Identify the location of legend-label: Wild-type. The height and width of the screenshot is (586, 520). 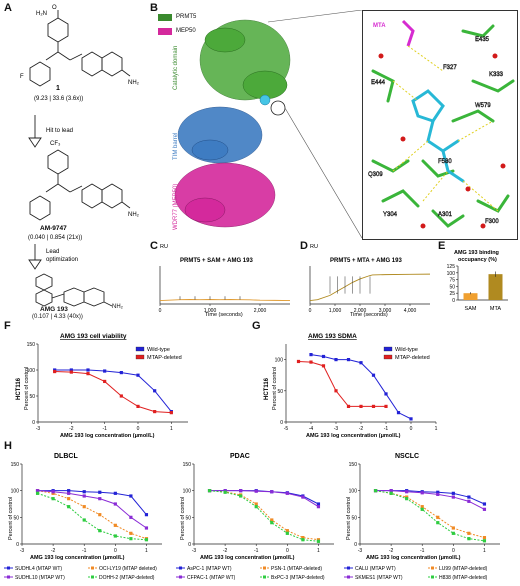
(158, 350).